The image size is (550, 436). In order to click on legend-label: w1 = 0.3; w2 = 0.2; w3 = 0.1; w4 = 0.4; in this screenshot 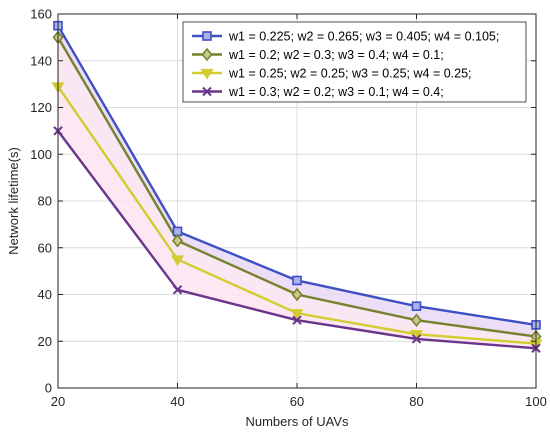, I will do `click(336, 92)`.